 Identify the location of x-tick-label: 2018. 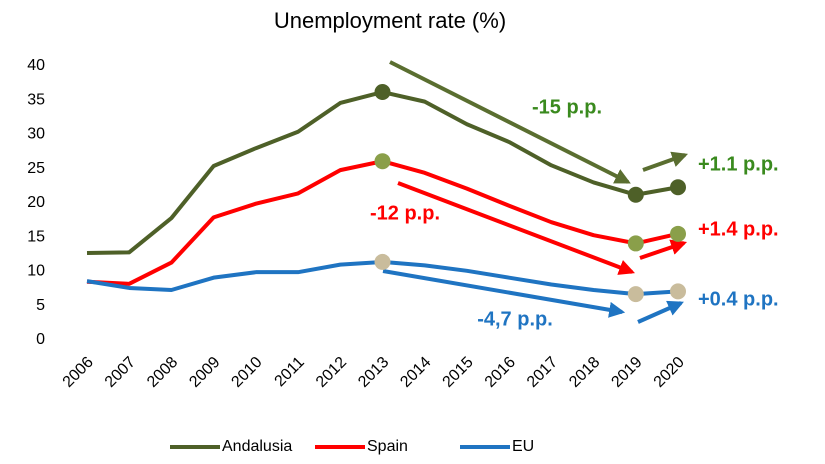
(584, 372).